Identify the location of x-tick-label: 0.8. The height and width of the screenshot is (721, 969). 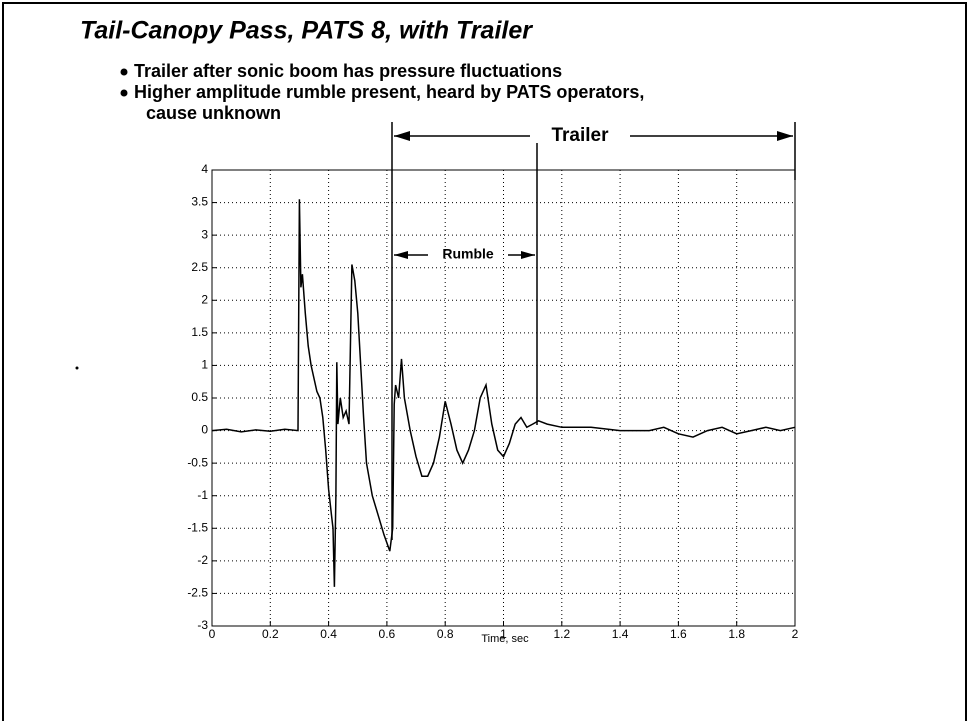
(445, 634).